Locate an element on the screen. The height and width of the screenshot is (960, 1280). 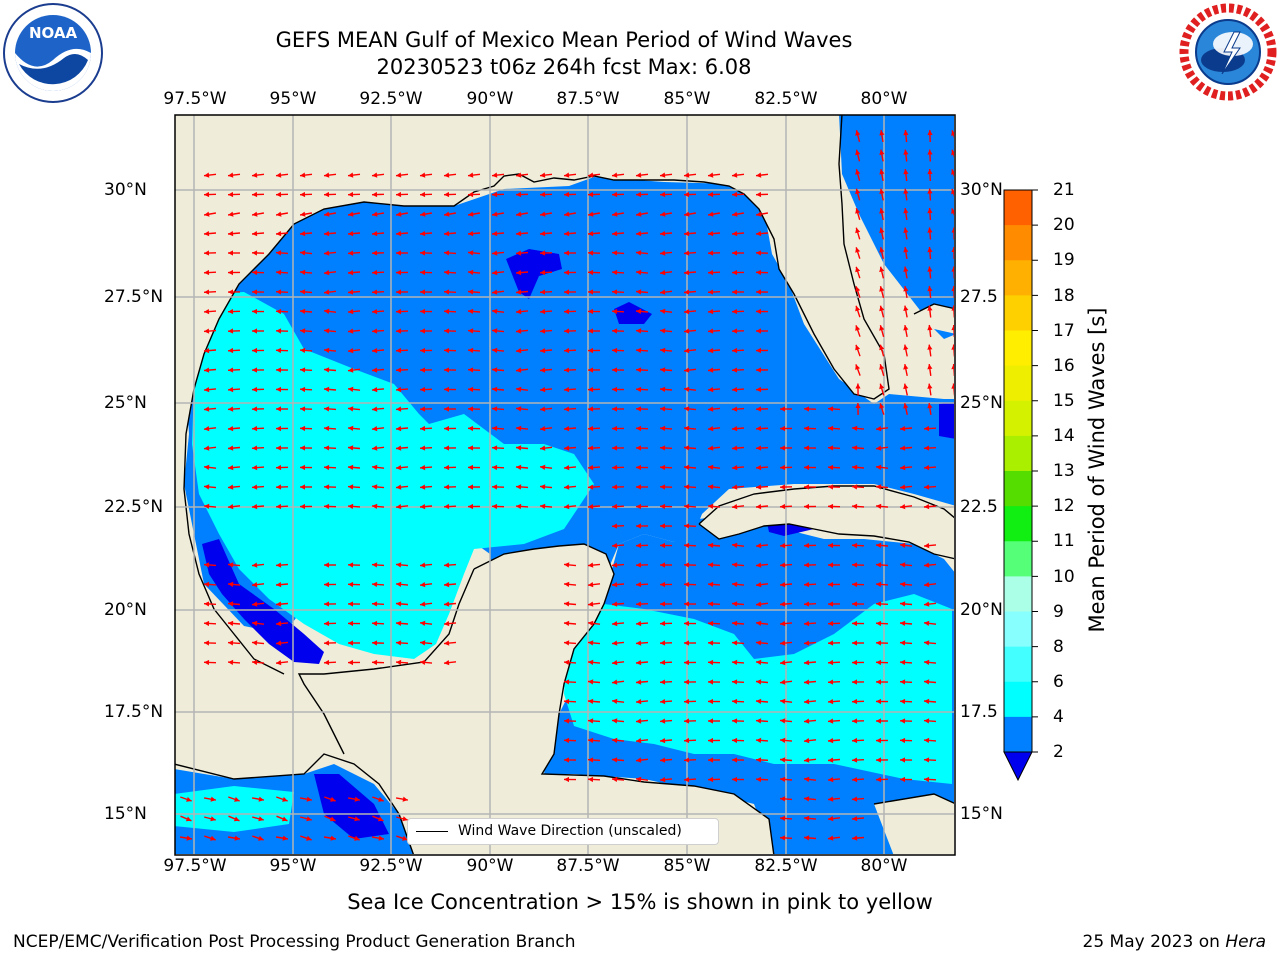
colorbar-tick-18: 18 is located at coordinates (1064, 296).